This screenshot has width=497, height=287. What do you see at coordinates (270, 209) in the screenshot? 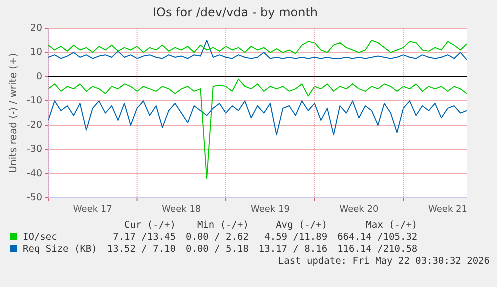
I see `x-tick-label: Week 19` at bounding box center [270, 209].